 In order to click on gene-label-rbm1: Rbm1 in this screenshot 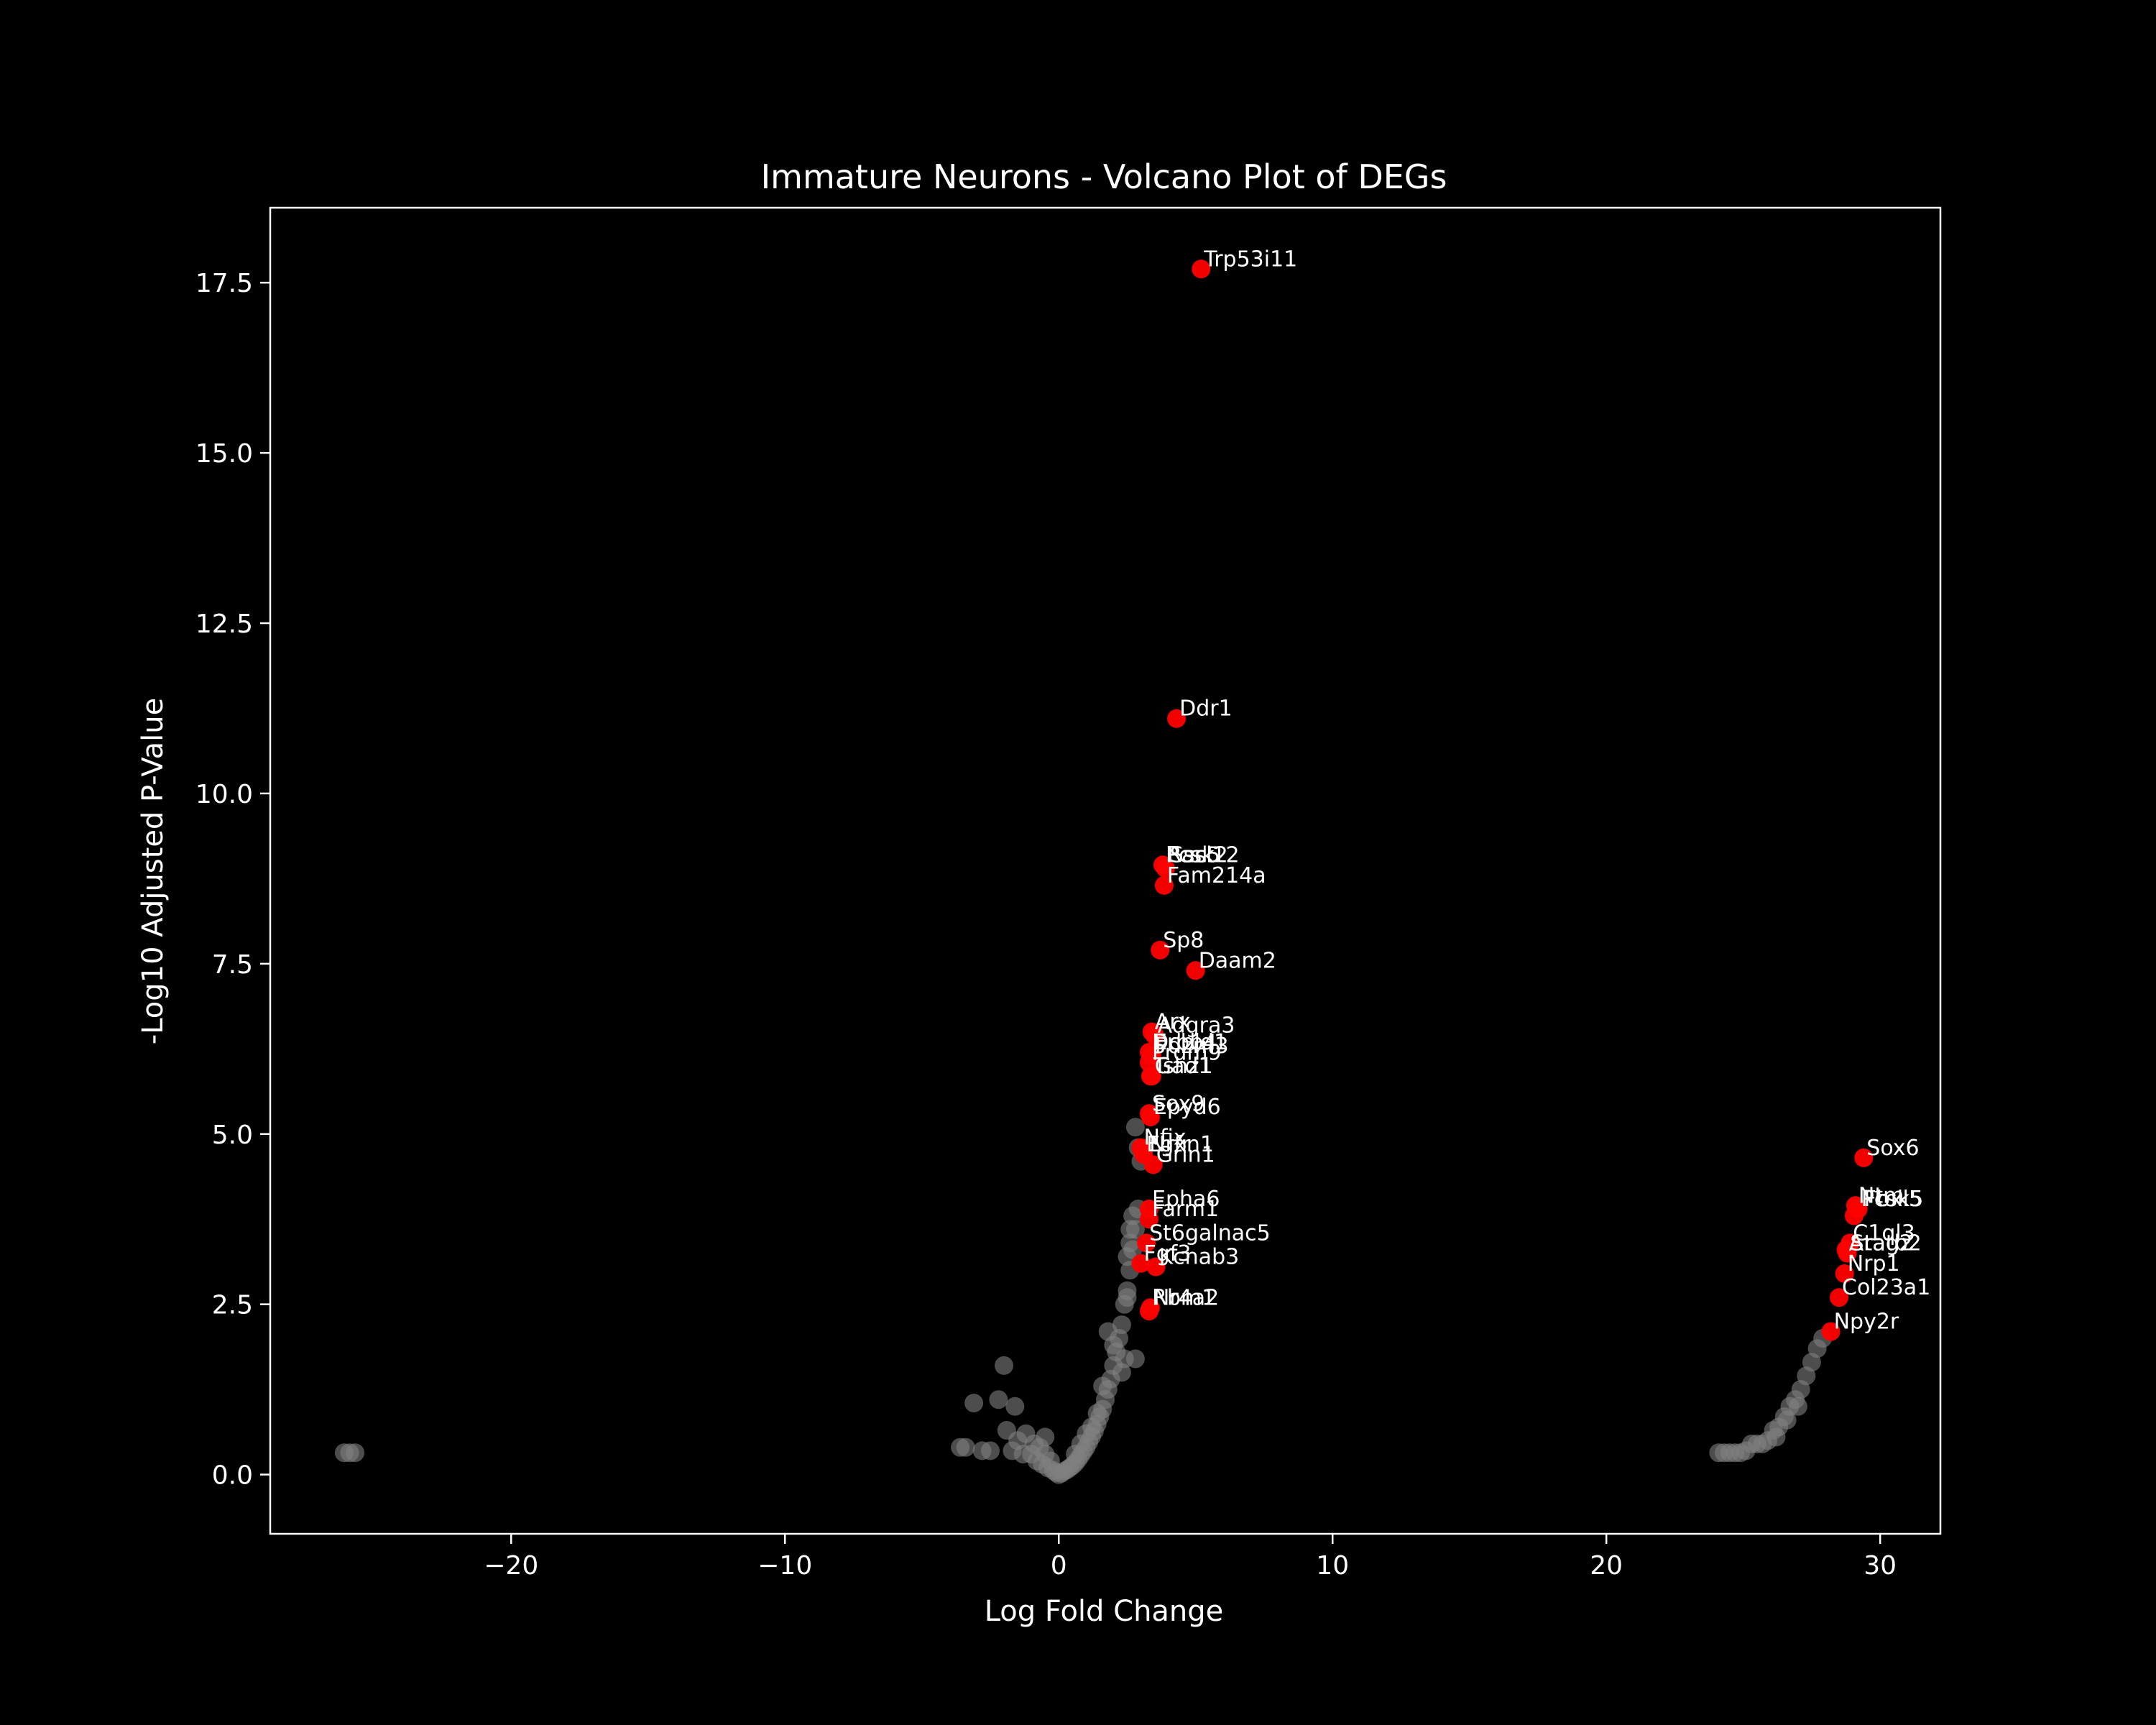, I will do `click(1183, 1297)`.